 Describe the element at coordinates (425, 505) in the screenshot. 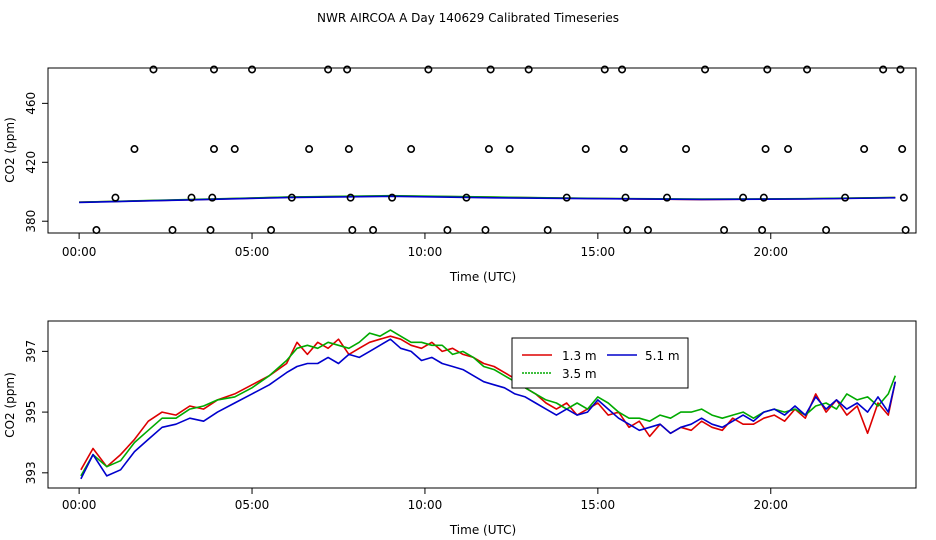

I see `bottom-x-tick-label: 10:00` at that location.